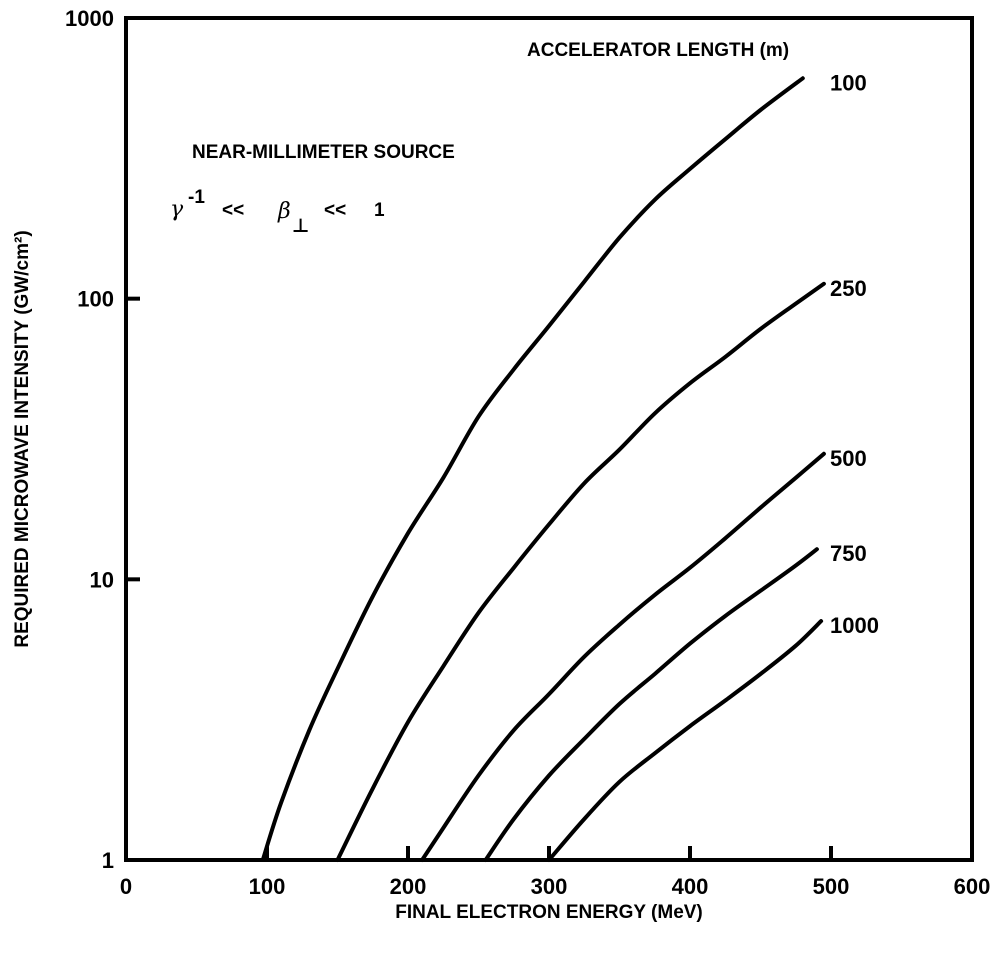 This screenshot has height=953, width=992. I want to click on x-tick-label: 500, so click(831, 886).